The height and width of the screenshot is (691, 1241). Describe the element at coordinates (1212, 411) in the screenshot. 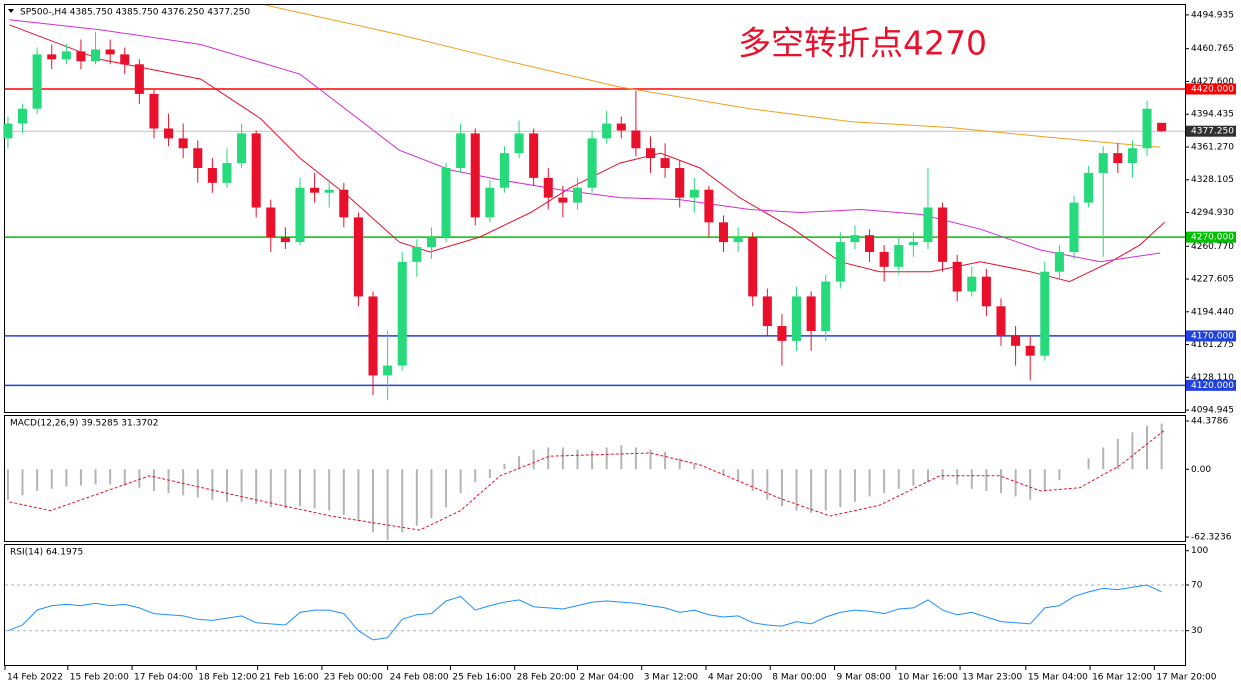

I see `y-tick-label: 4094.945` at that location.